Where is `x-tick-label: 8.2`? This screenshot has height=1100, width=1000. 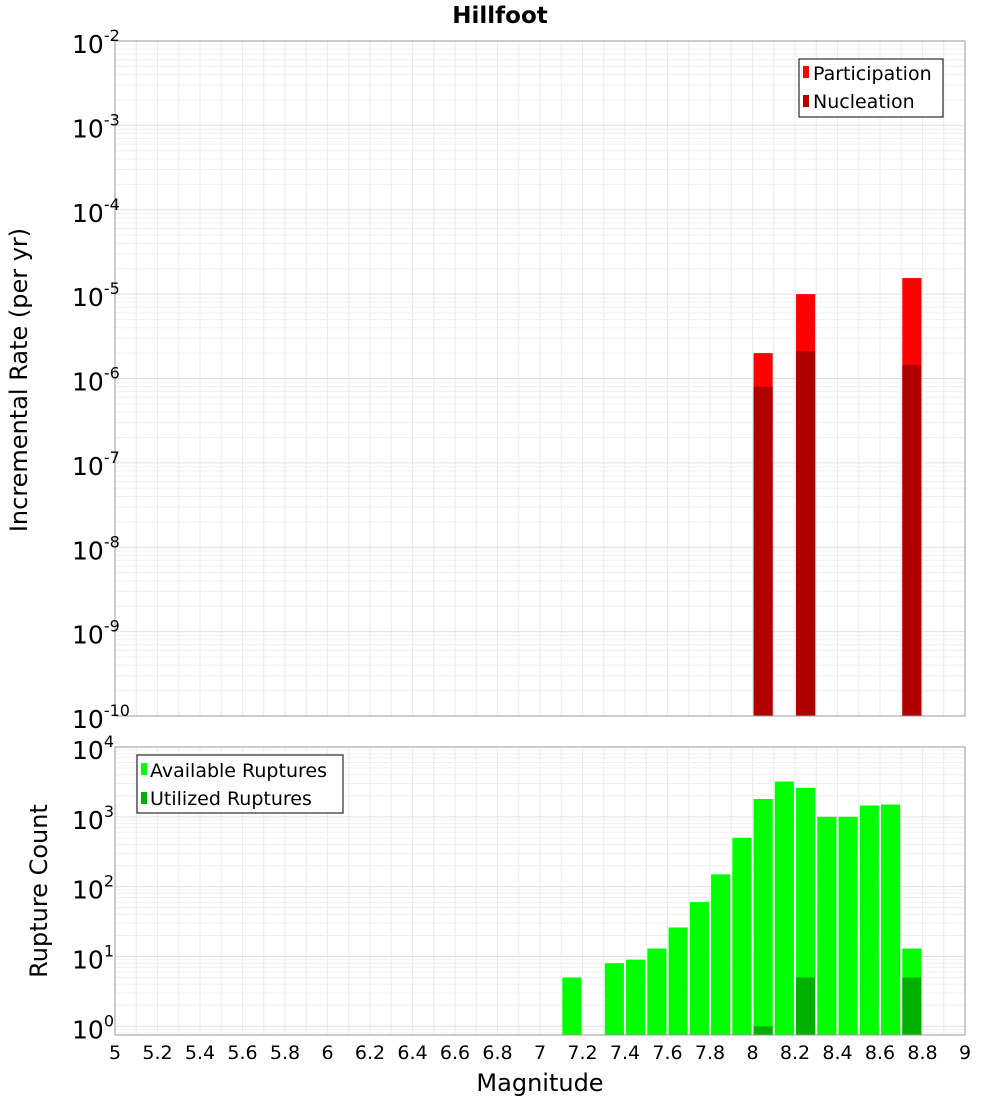
x-tick-label: 8.2 is located at coordinates (795, 1053).